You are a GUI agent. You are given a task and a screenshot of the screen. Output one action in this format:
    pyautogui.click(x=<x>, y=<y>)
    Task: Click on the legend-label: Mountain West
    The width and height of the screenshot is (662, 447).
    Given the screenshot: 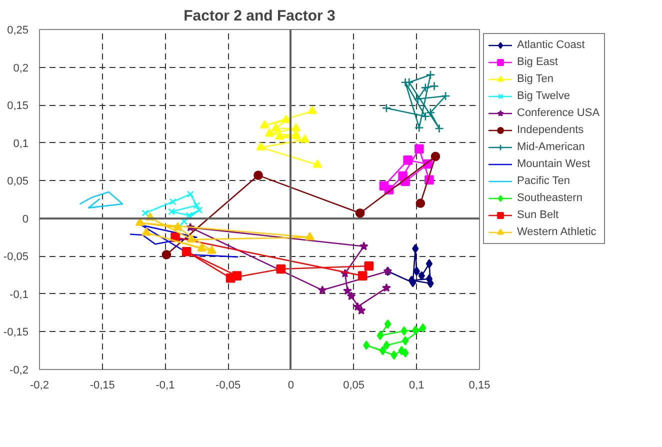 What is the action you would take?
    pyautogui.click(x=553, y=164)
    